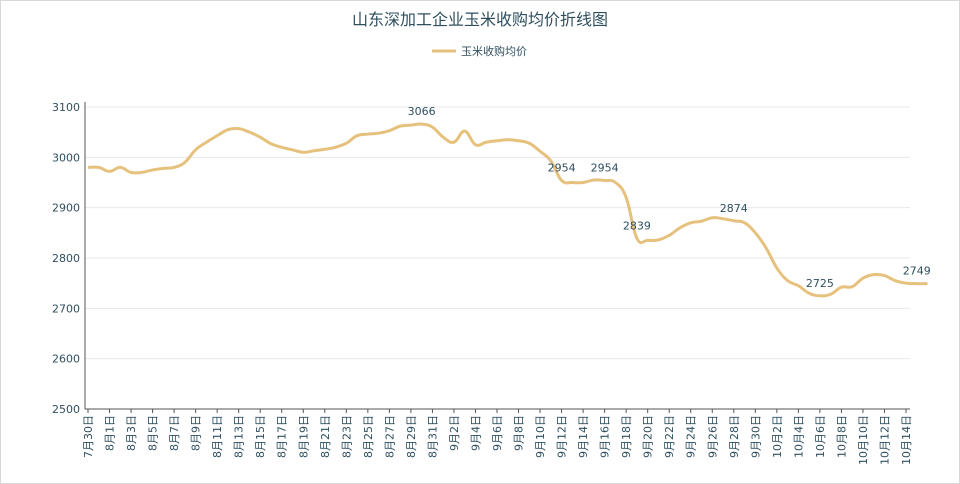  Describe the element at coordinates (712, 436) in the screenshot. I see `x-tick-label: 9月26日` at that location.